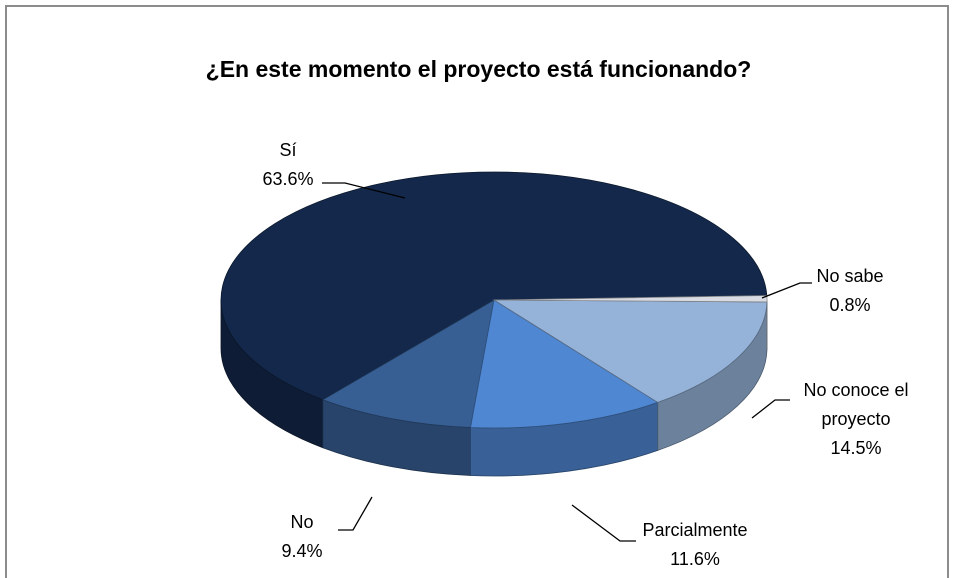  Describe the element at coordinates (856, 404) in the screenshot. I see `category-label: No conoce el proyecto` at that location.